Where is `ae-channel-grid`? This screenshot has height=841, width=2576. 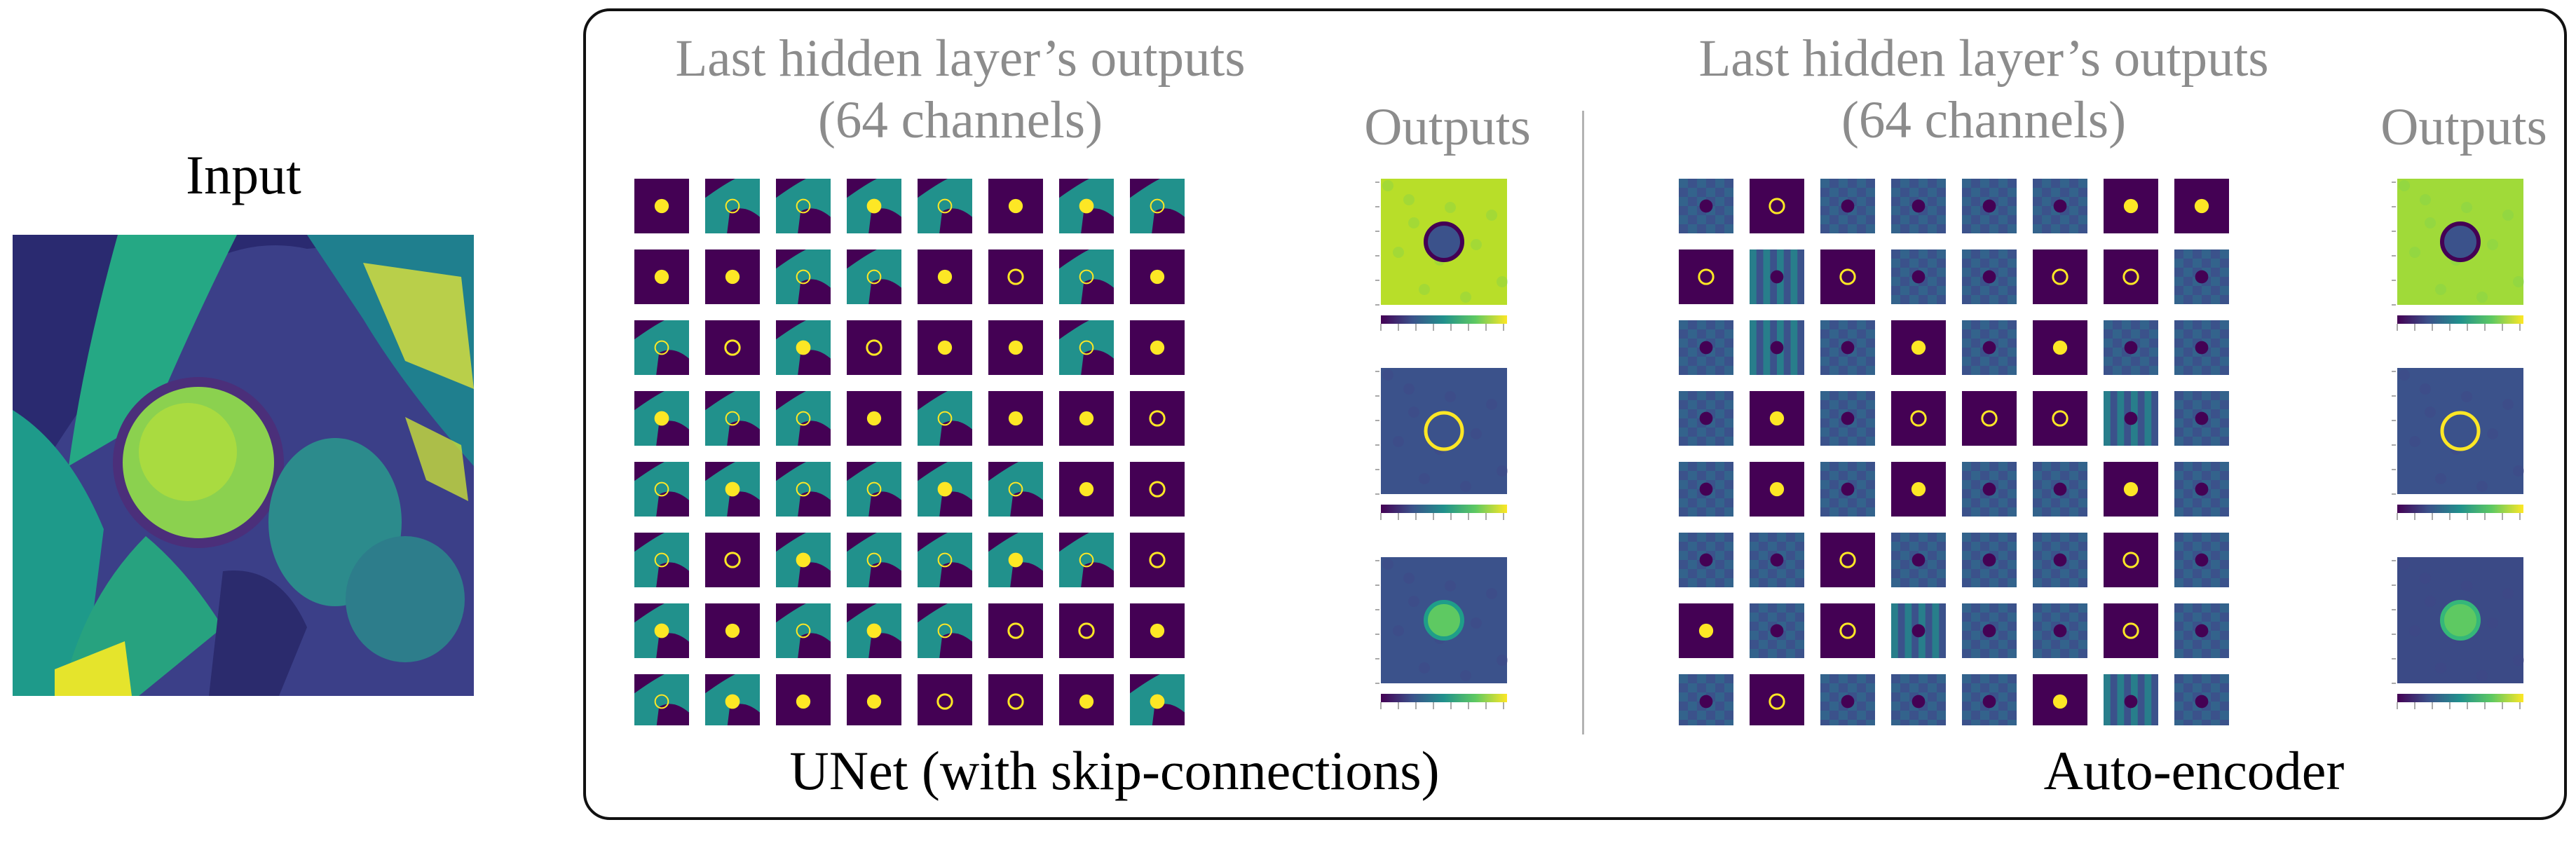 ae-channel-grid is located at coordinates (1954, 452).